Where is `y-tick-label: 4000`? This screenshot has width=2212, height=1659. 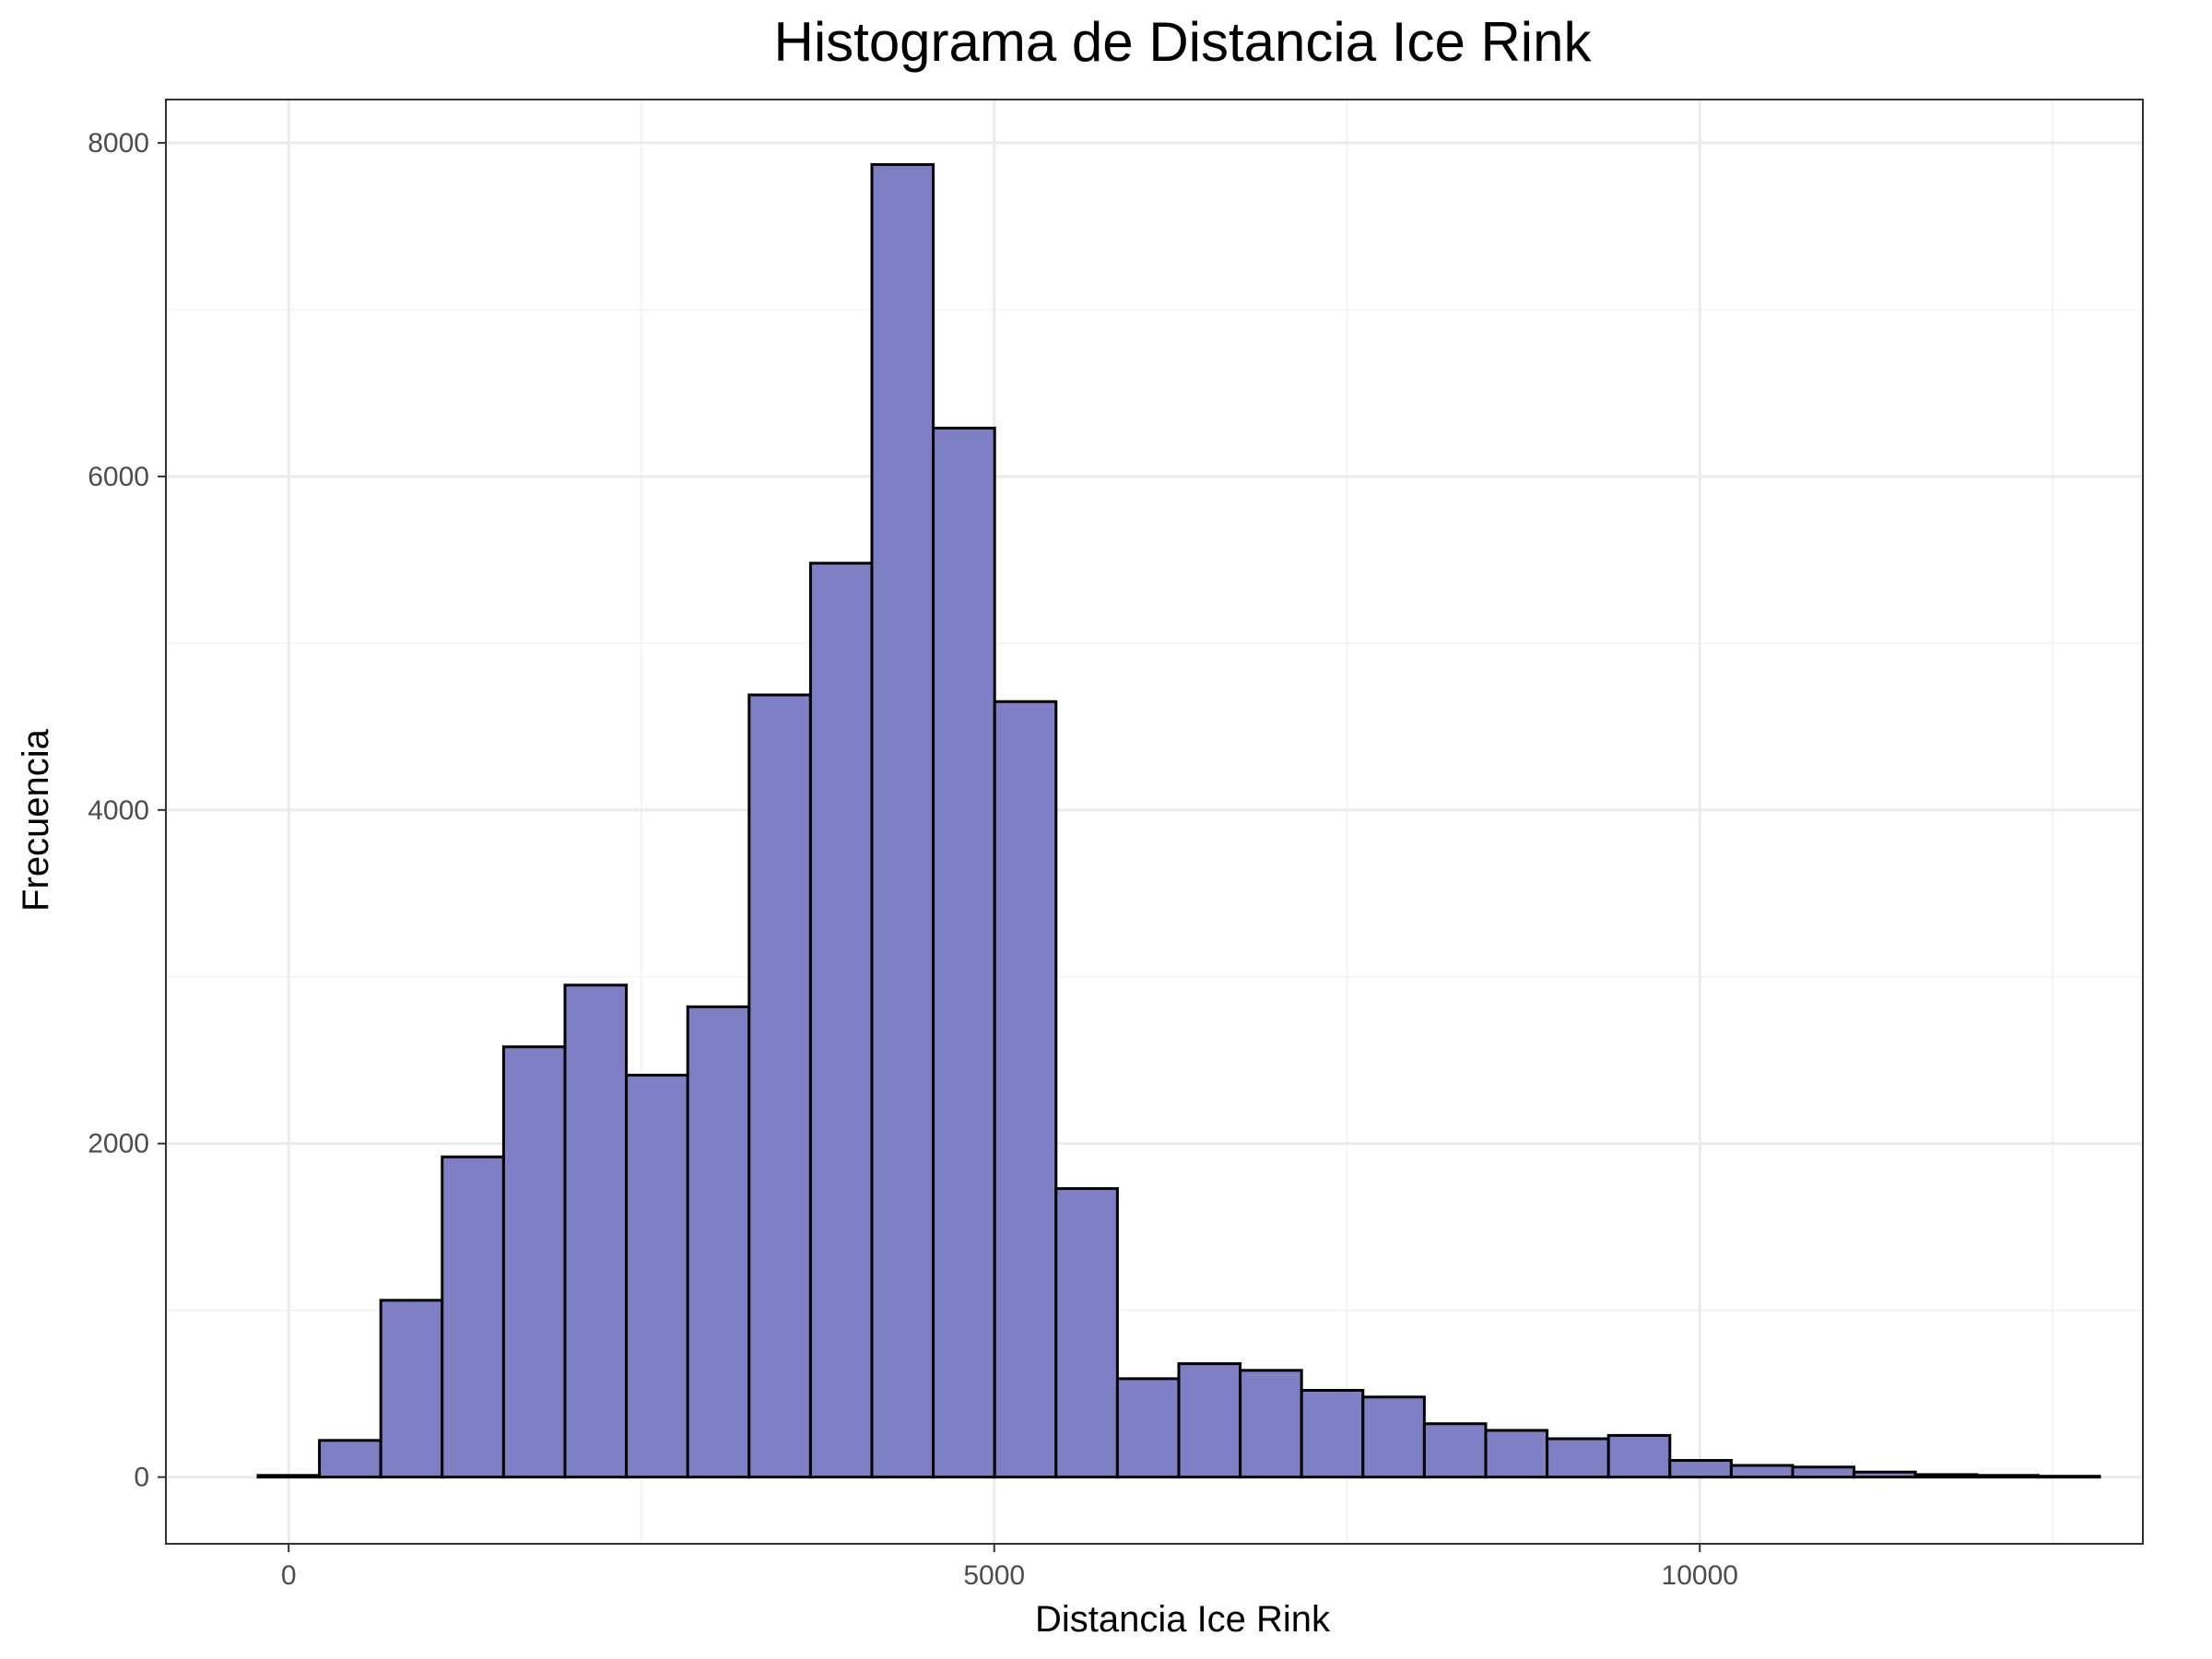 y-tick-label: 4000 is located at coordinates (118, 810).